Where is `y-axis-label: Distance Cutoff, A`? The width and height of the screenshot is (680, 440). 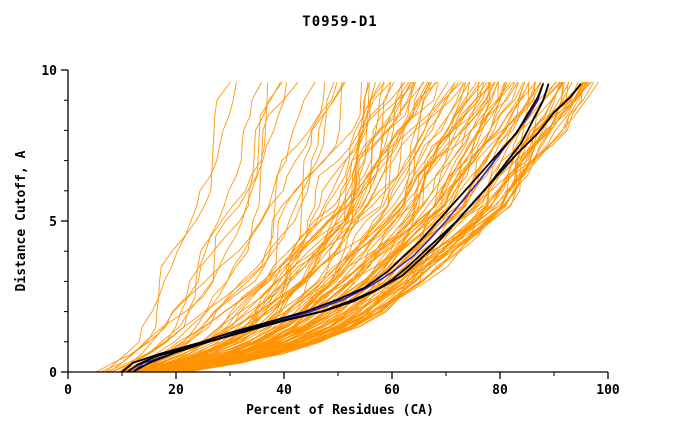
y-axis-label: Distance Cutoff, A is located at coordinates (21, 221).